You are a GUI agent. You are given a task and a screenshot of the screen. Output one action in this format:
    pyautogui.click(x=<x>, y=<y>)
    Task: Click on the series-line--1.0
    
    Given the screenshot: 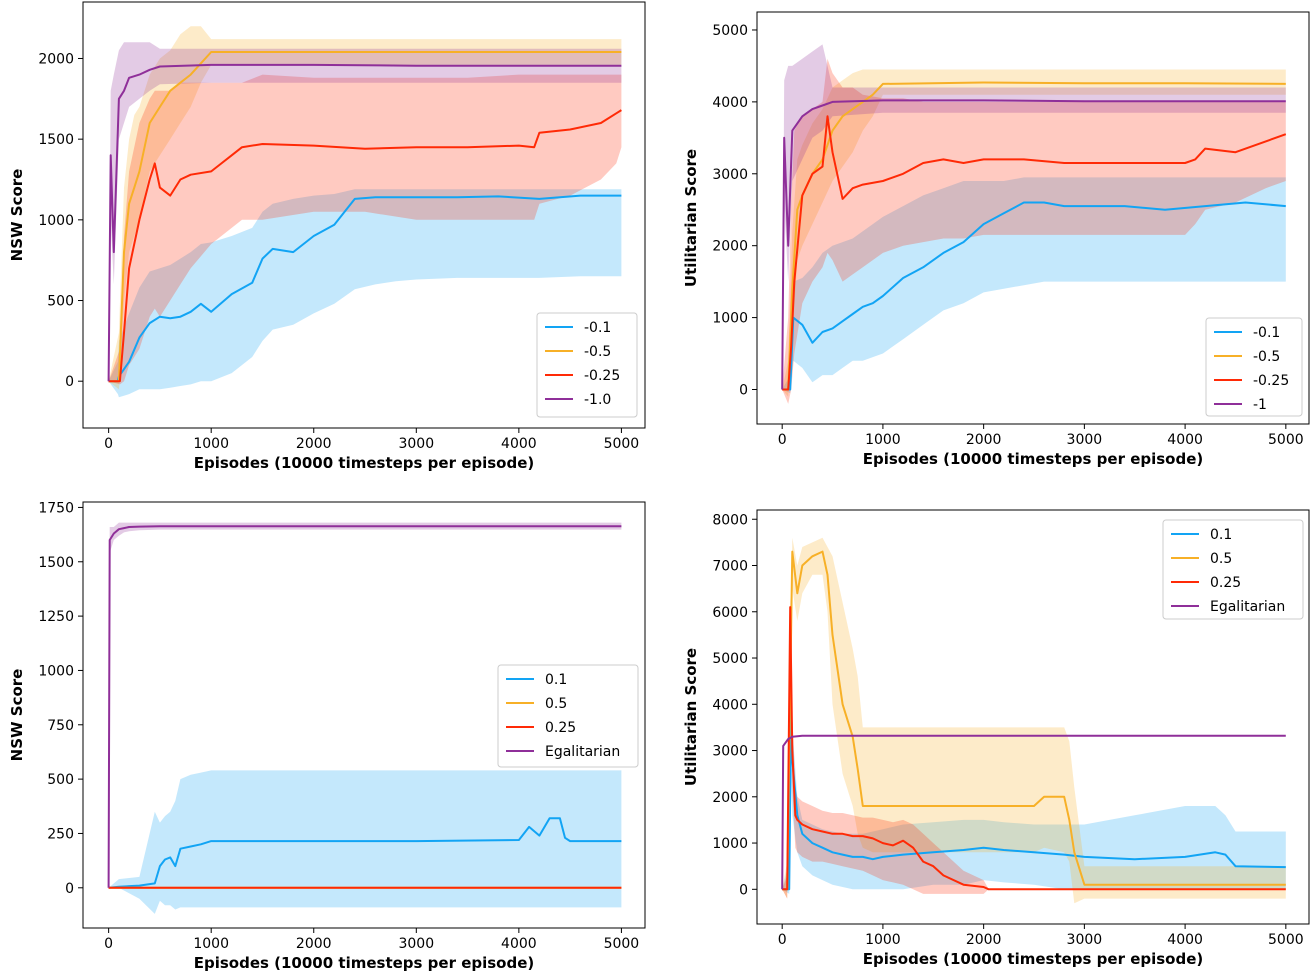 What is the action you would take?
    pyautogui.click(x=364, y=222)
    